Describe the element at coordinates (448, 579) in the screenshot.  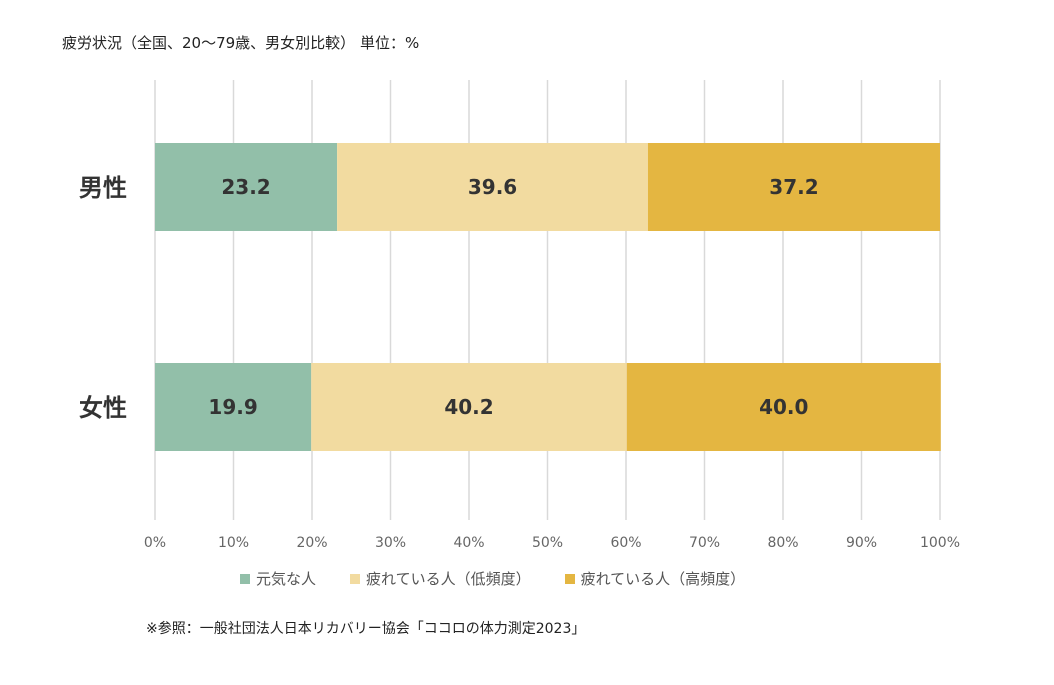
I see `legend-label-tired-low: 疲れている人（低頻度）` at that location.